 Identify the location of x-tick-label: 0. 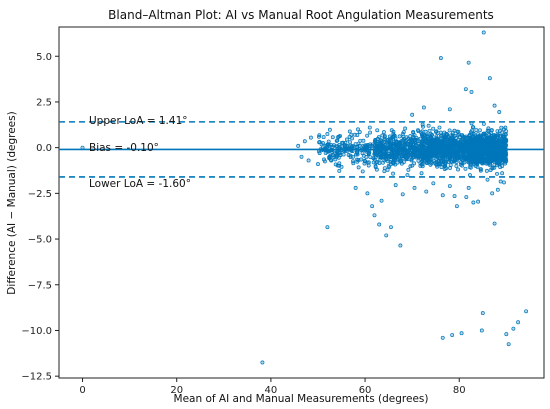
(82, 390).